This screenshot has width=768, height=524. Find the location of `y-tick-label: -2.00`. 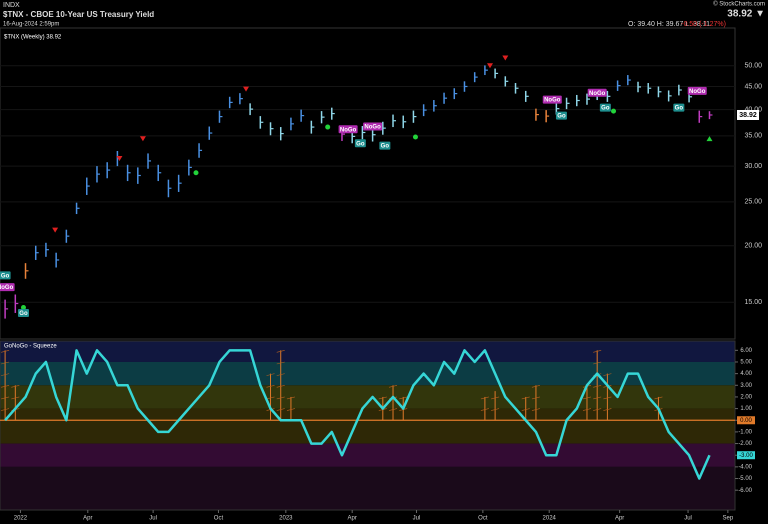

y-tick-label: -2.00 is located at coordinates (745, 444).